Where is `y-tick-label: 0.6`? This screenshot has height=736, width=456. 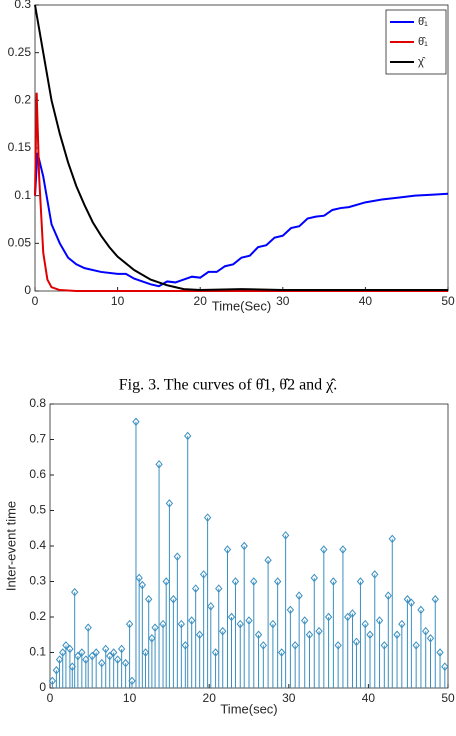
y-tick-label: 0.6 is located at coordinates (37, 474).